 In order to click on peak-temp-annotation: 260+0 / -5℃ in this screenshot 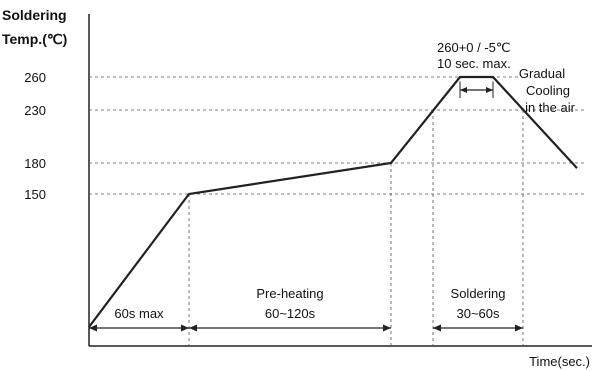, I will do `click(474, 47)`.